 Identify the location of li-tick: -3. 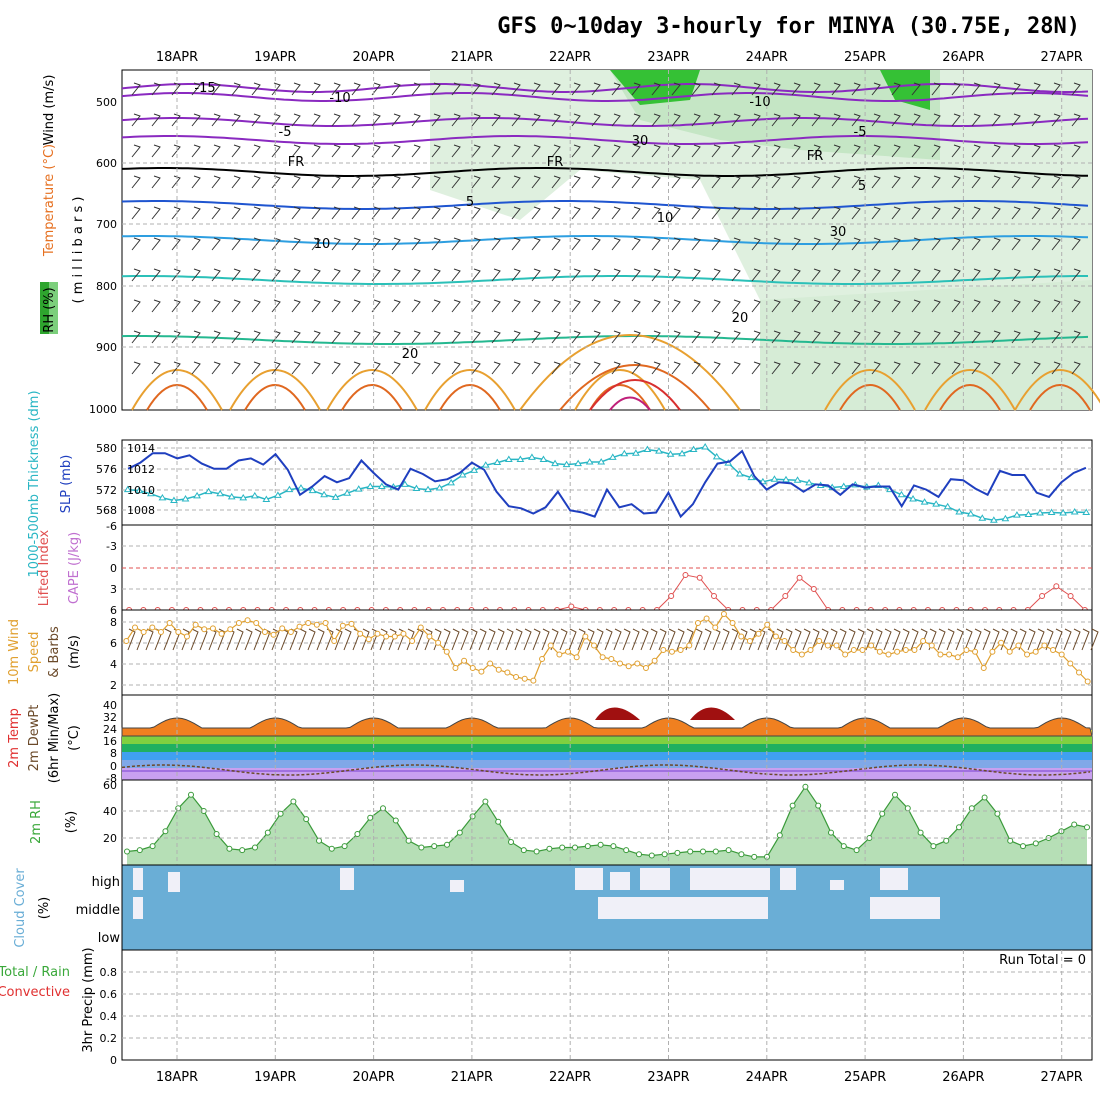
(111, 546).